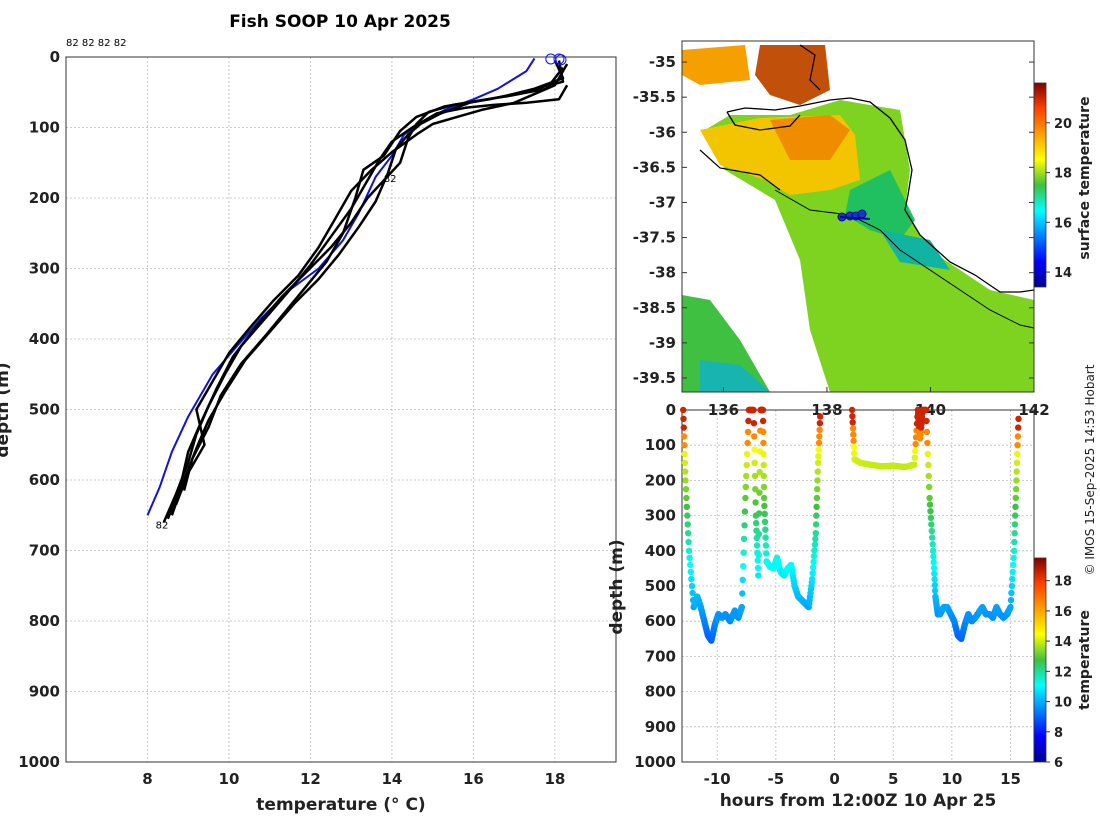 This screenshot has width=1100, height=820. I want to click on map-track-line, so click(904, 259).